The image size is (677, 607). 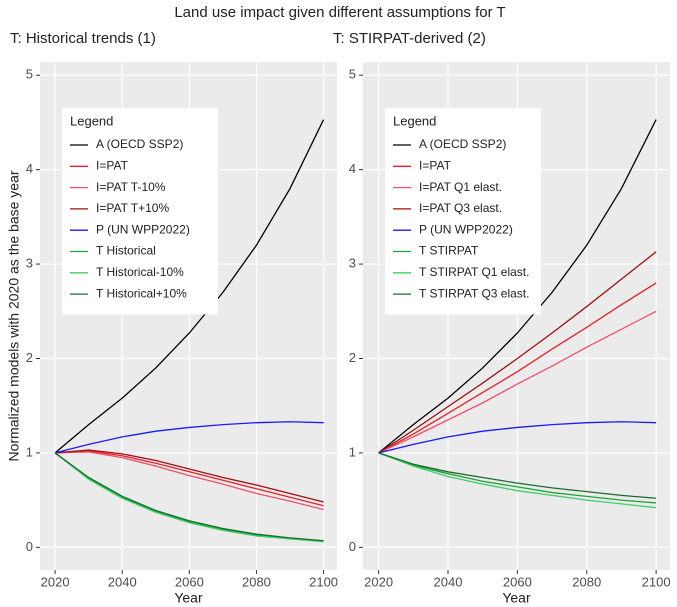 What do you see at coordinates (449, 251) in the screenshot?
I see `legend-label: T STIRPAT` at bounding box center [449, 251].